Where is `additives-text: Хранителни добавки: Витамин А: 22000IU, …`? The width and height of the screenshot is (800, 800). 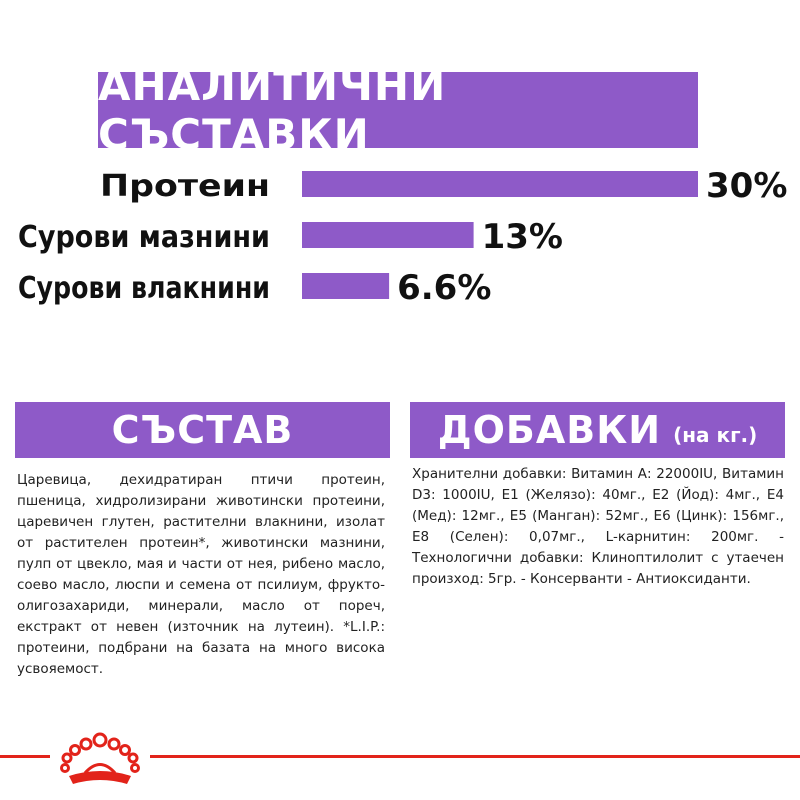 additives-text: Хранителни добавки: Витамин А: 22000IU, … is located at coordinates (598, 526).